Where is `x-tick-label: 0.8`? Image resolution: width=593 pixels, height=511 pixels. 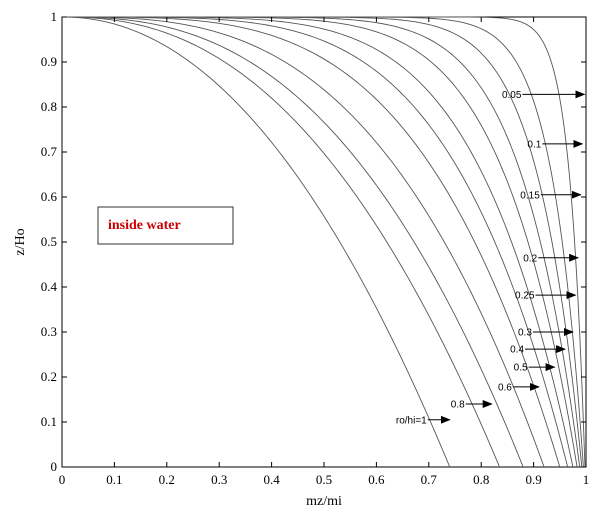
x-tick-label: 0.8 is located at coordinates (481, 479).